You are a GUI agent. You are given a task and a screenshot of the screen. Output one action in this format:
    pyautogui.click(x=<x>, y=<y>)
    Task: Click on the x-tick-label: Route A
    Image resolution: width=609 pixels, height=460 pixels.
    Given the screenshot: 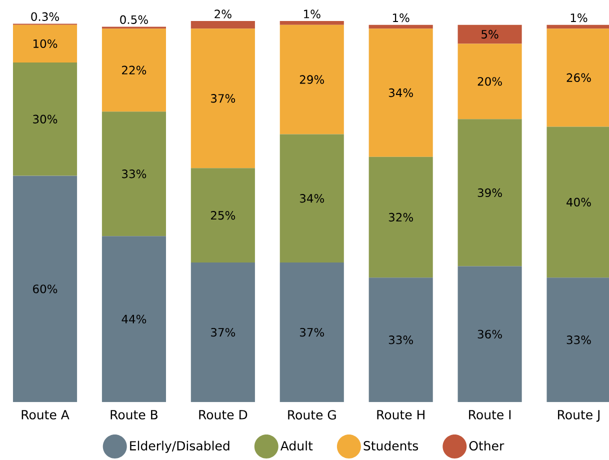 What is the action you would take?
    pyautogui.click(x=46, y=415)
    